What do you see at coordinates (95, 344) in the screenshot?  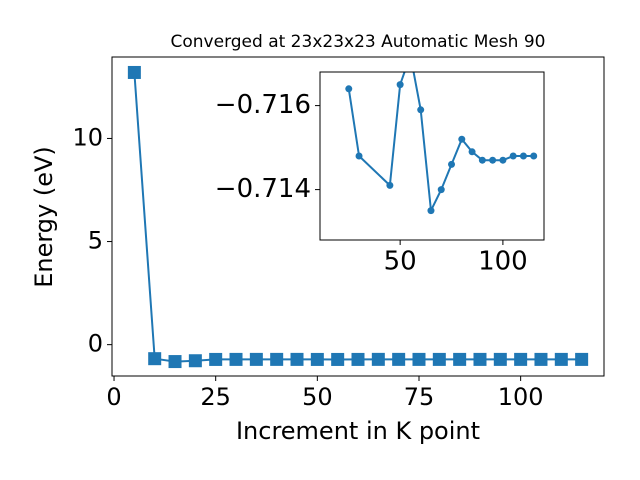 I see `y-tick-label: 0` at bounding box center [95, 344].